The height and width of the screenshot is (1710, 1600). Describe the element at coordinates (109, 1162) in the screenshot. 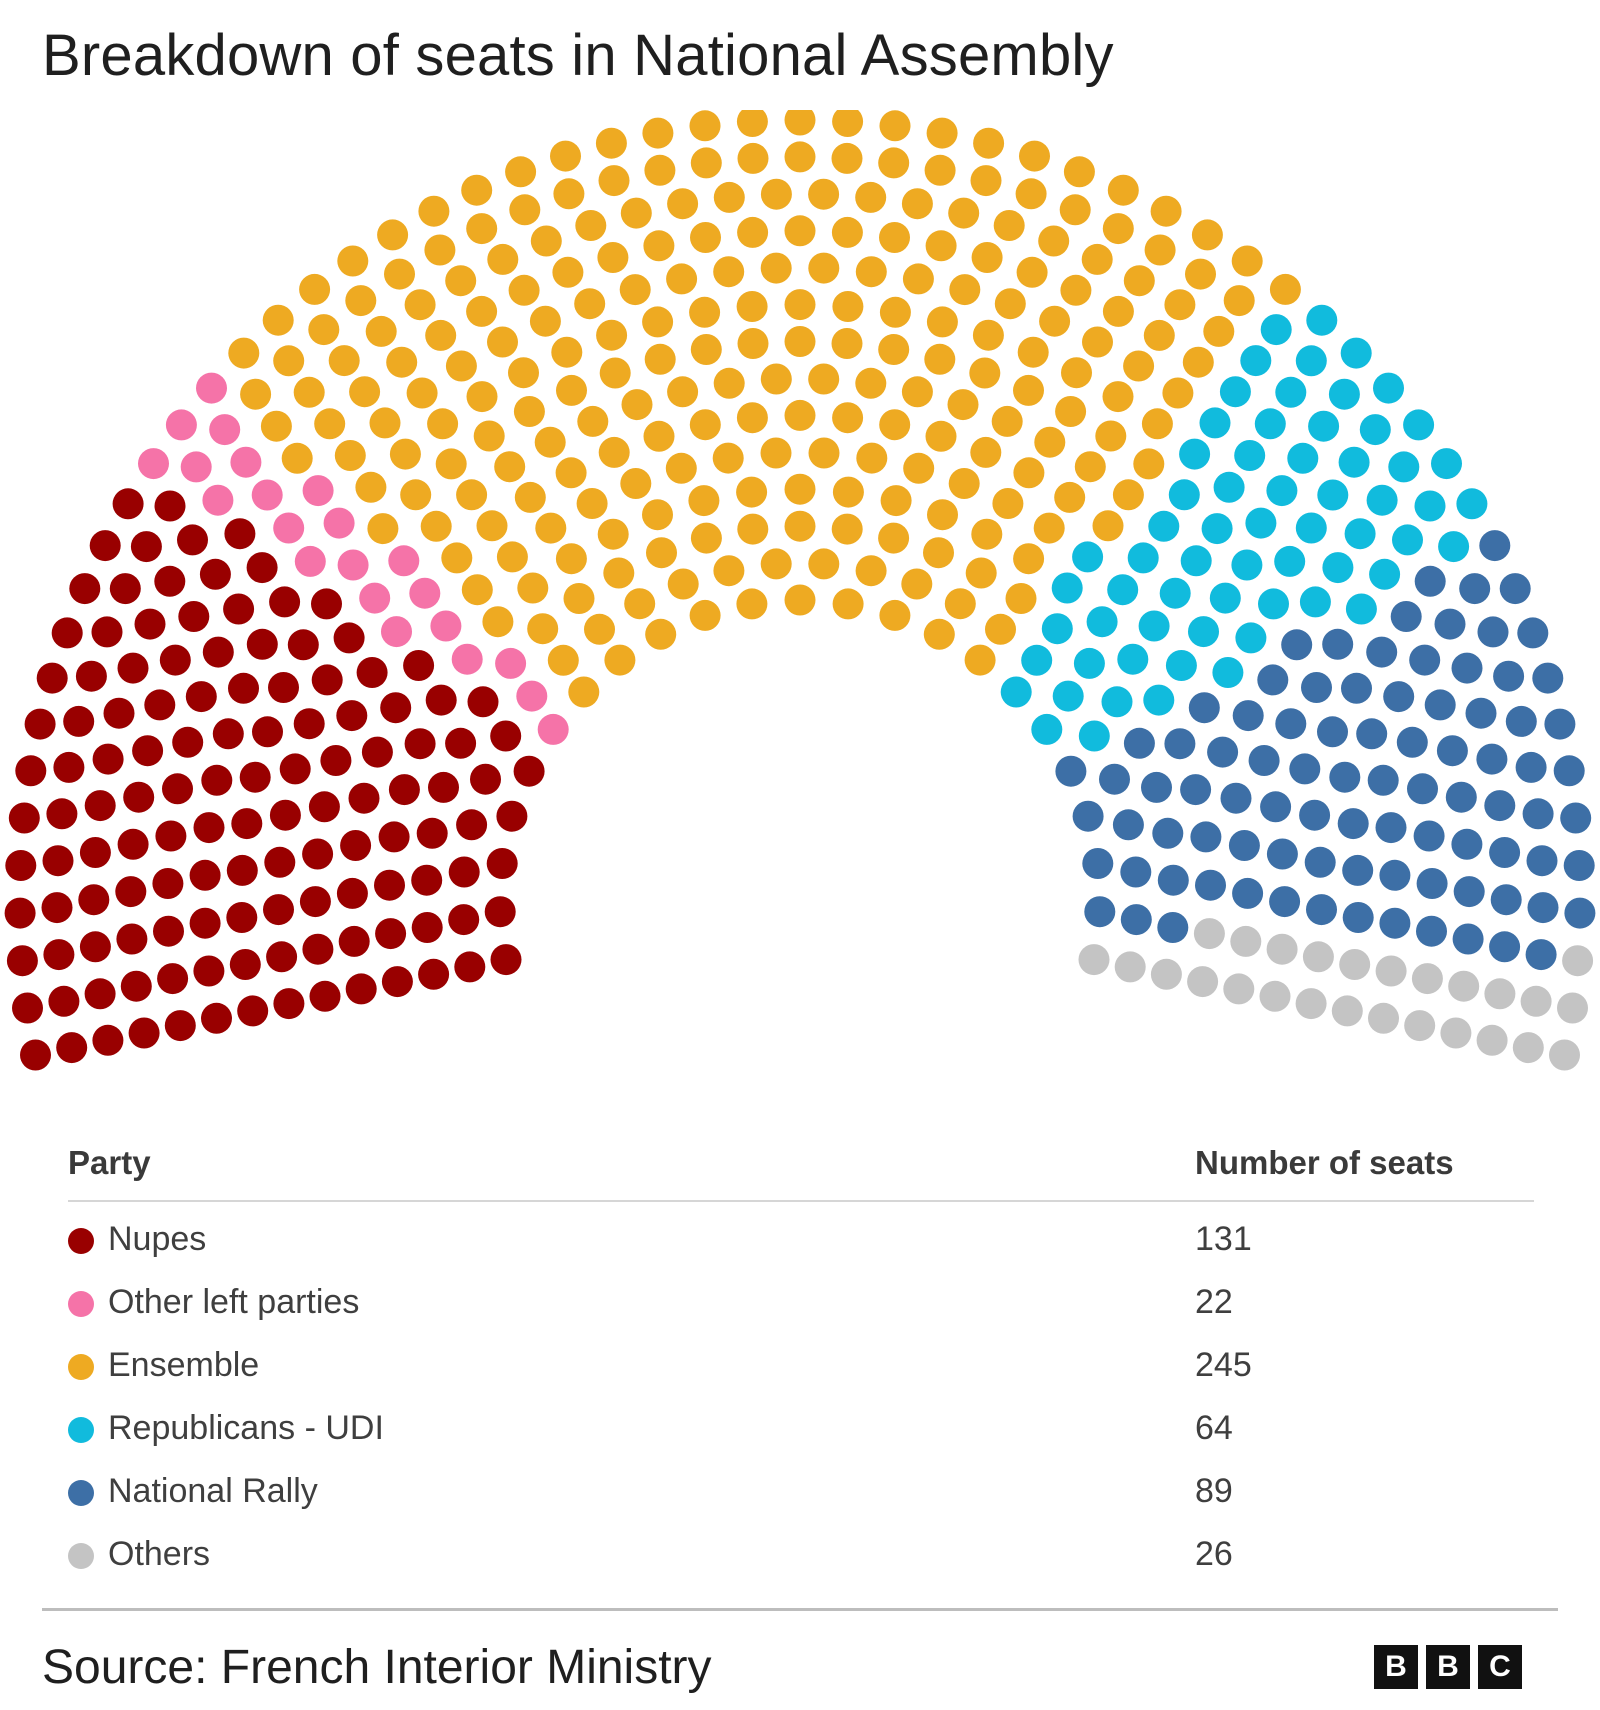

I see `column-header-party: Party` at that location.